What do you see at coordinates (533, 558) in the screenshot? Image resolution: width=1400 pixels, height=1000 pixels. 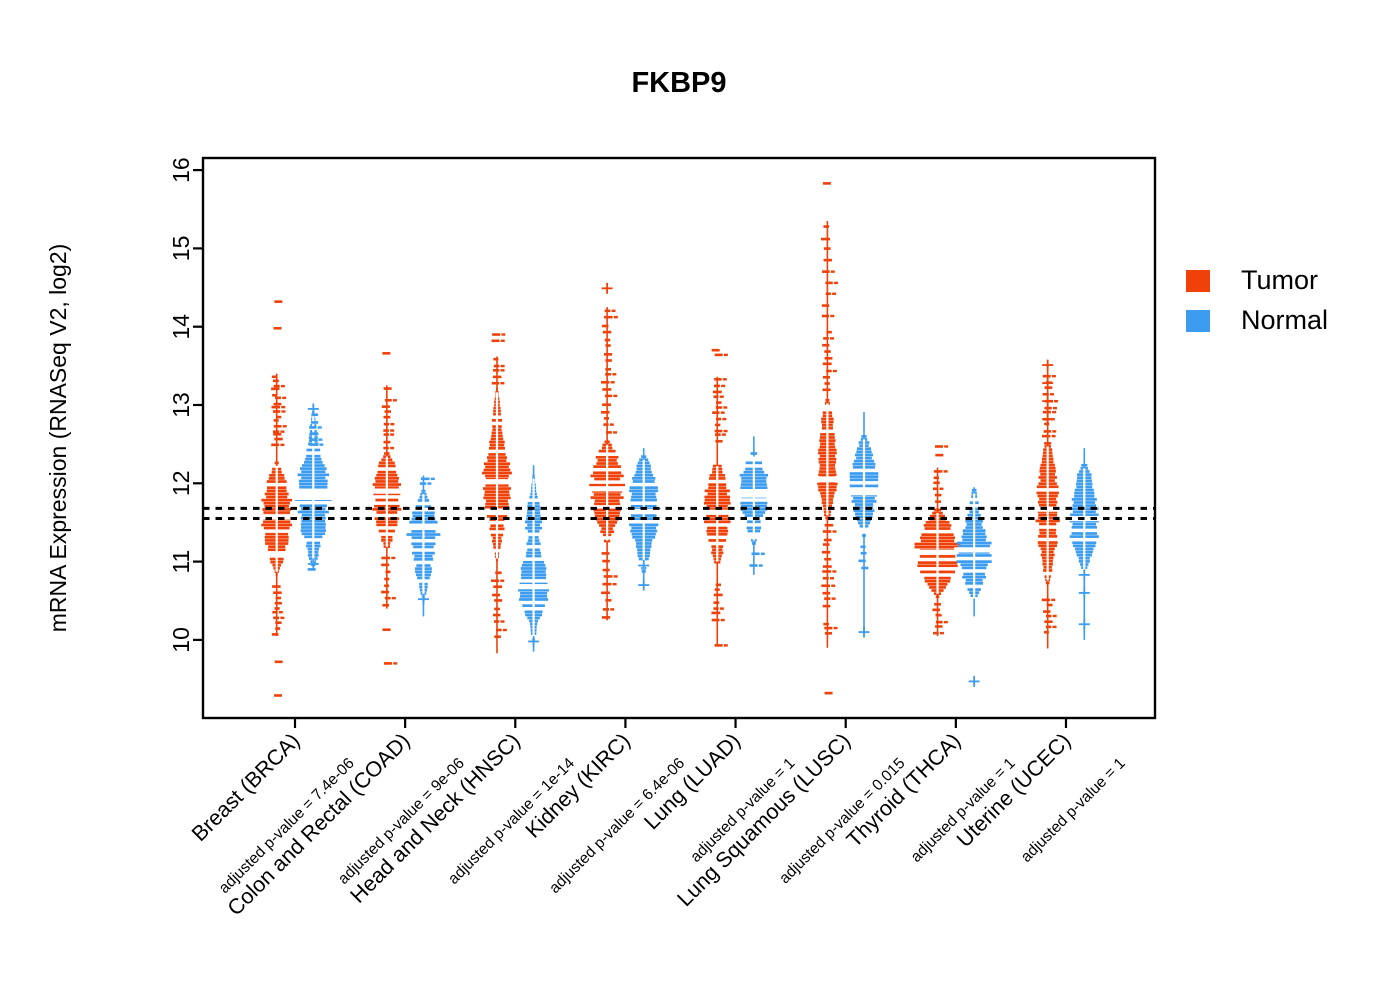 I see `violin-head-and-neck-hnsc--normal` at bounding box center [533, 558].